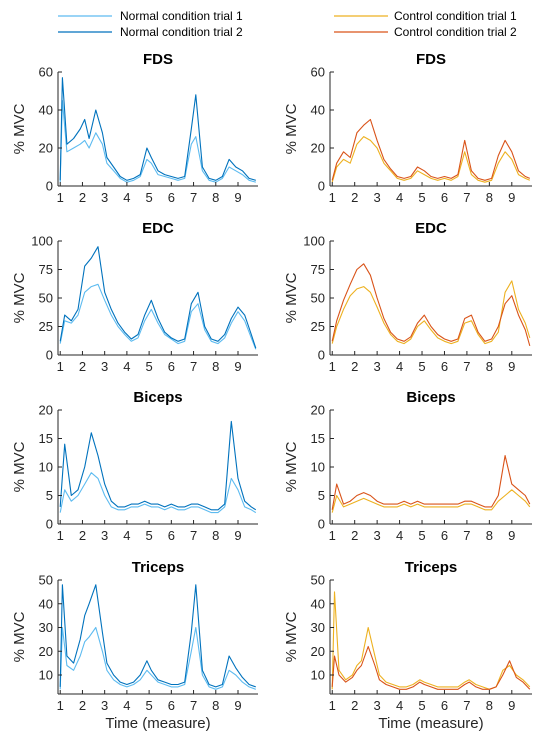 The width and height of the screenshot is (536, 736). What do you see at coordinates (46, 410) in the screenshot?
I see `y-tick-label-biceps-normal: 20` at bounding box center [46, 410].